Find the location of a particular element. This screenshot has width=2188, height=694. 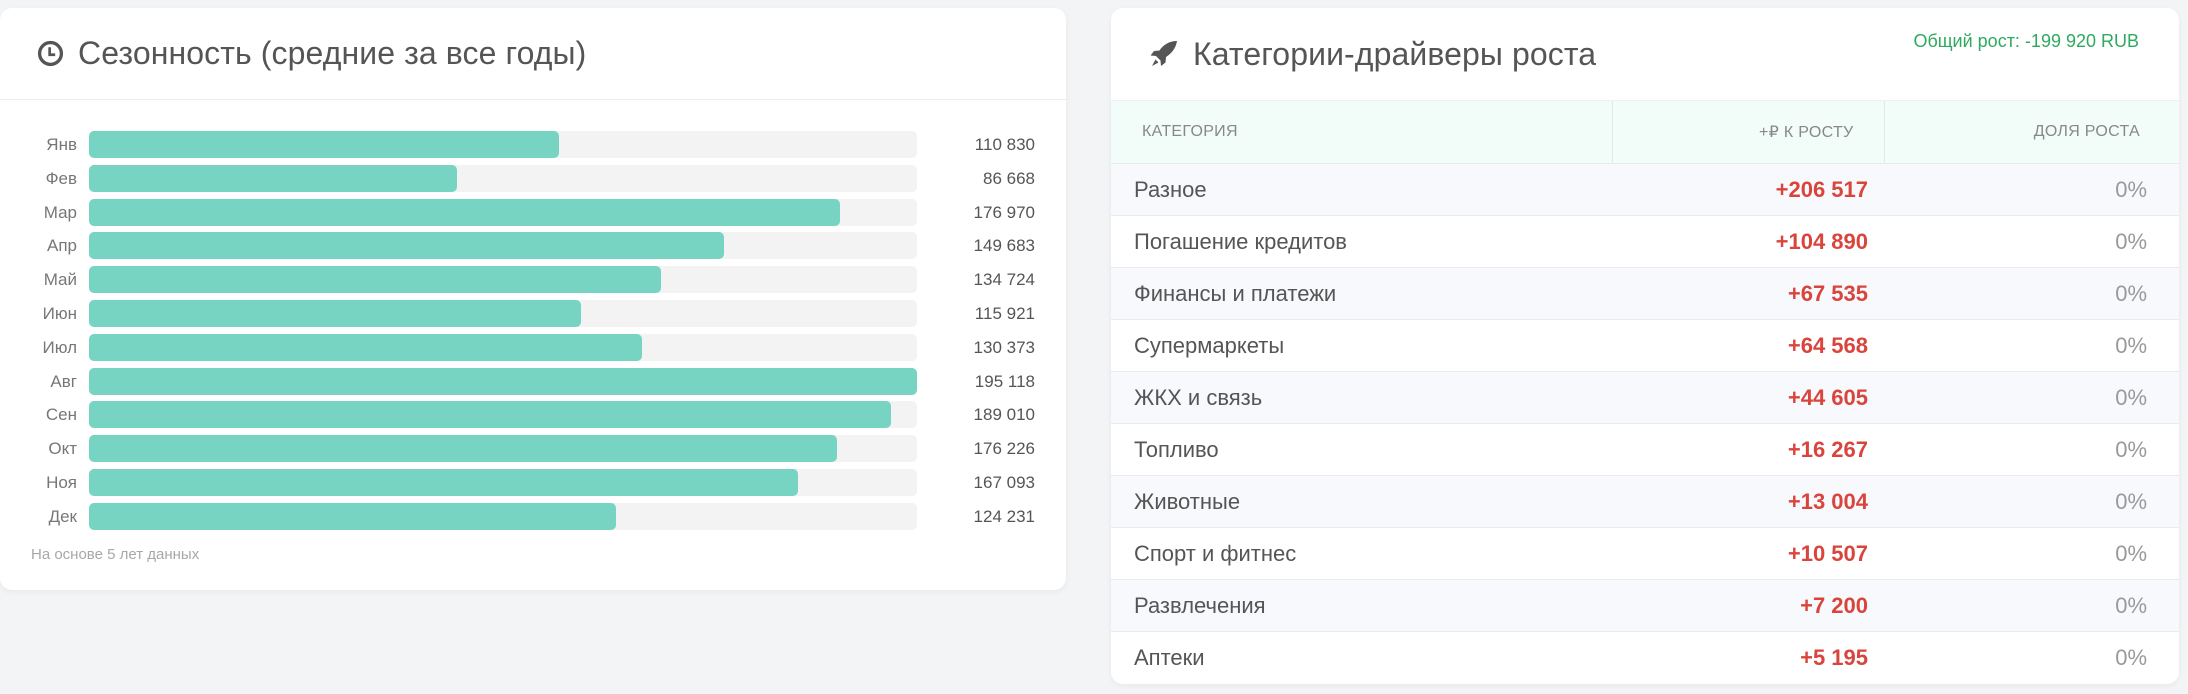

bar-value: 167 093 is located at coordinates (1004, 482).